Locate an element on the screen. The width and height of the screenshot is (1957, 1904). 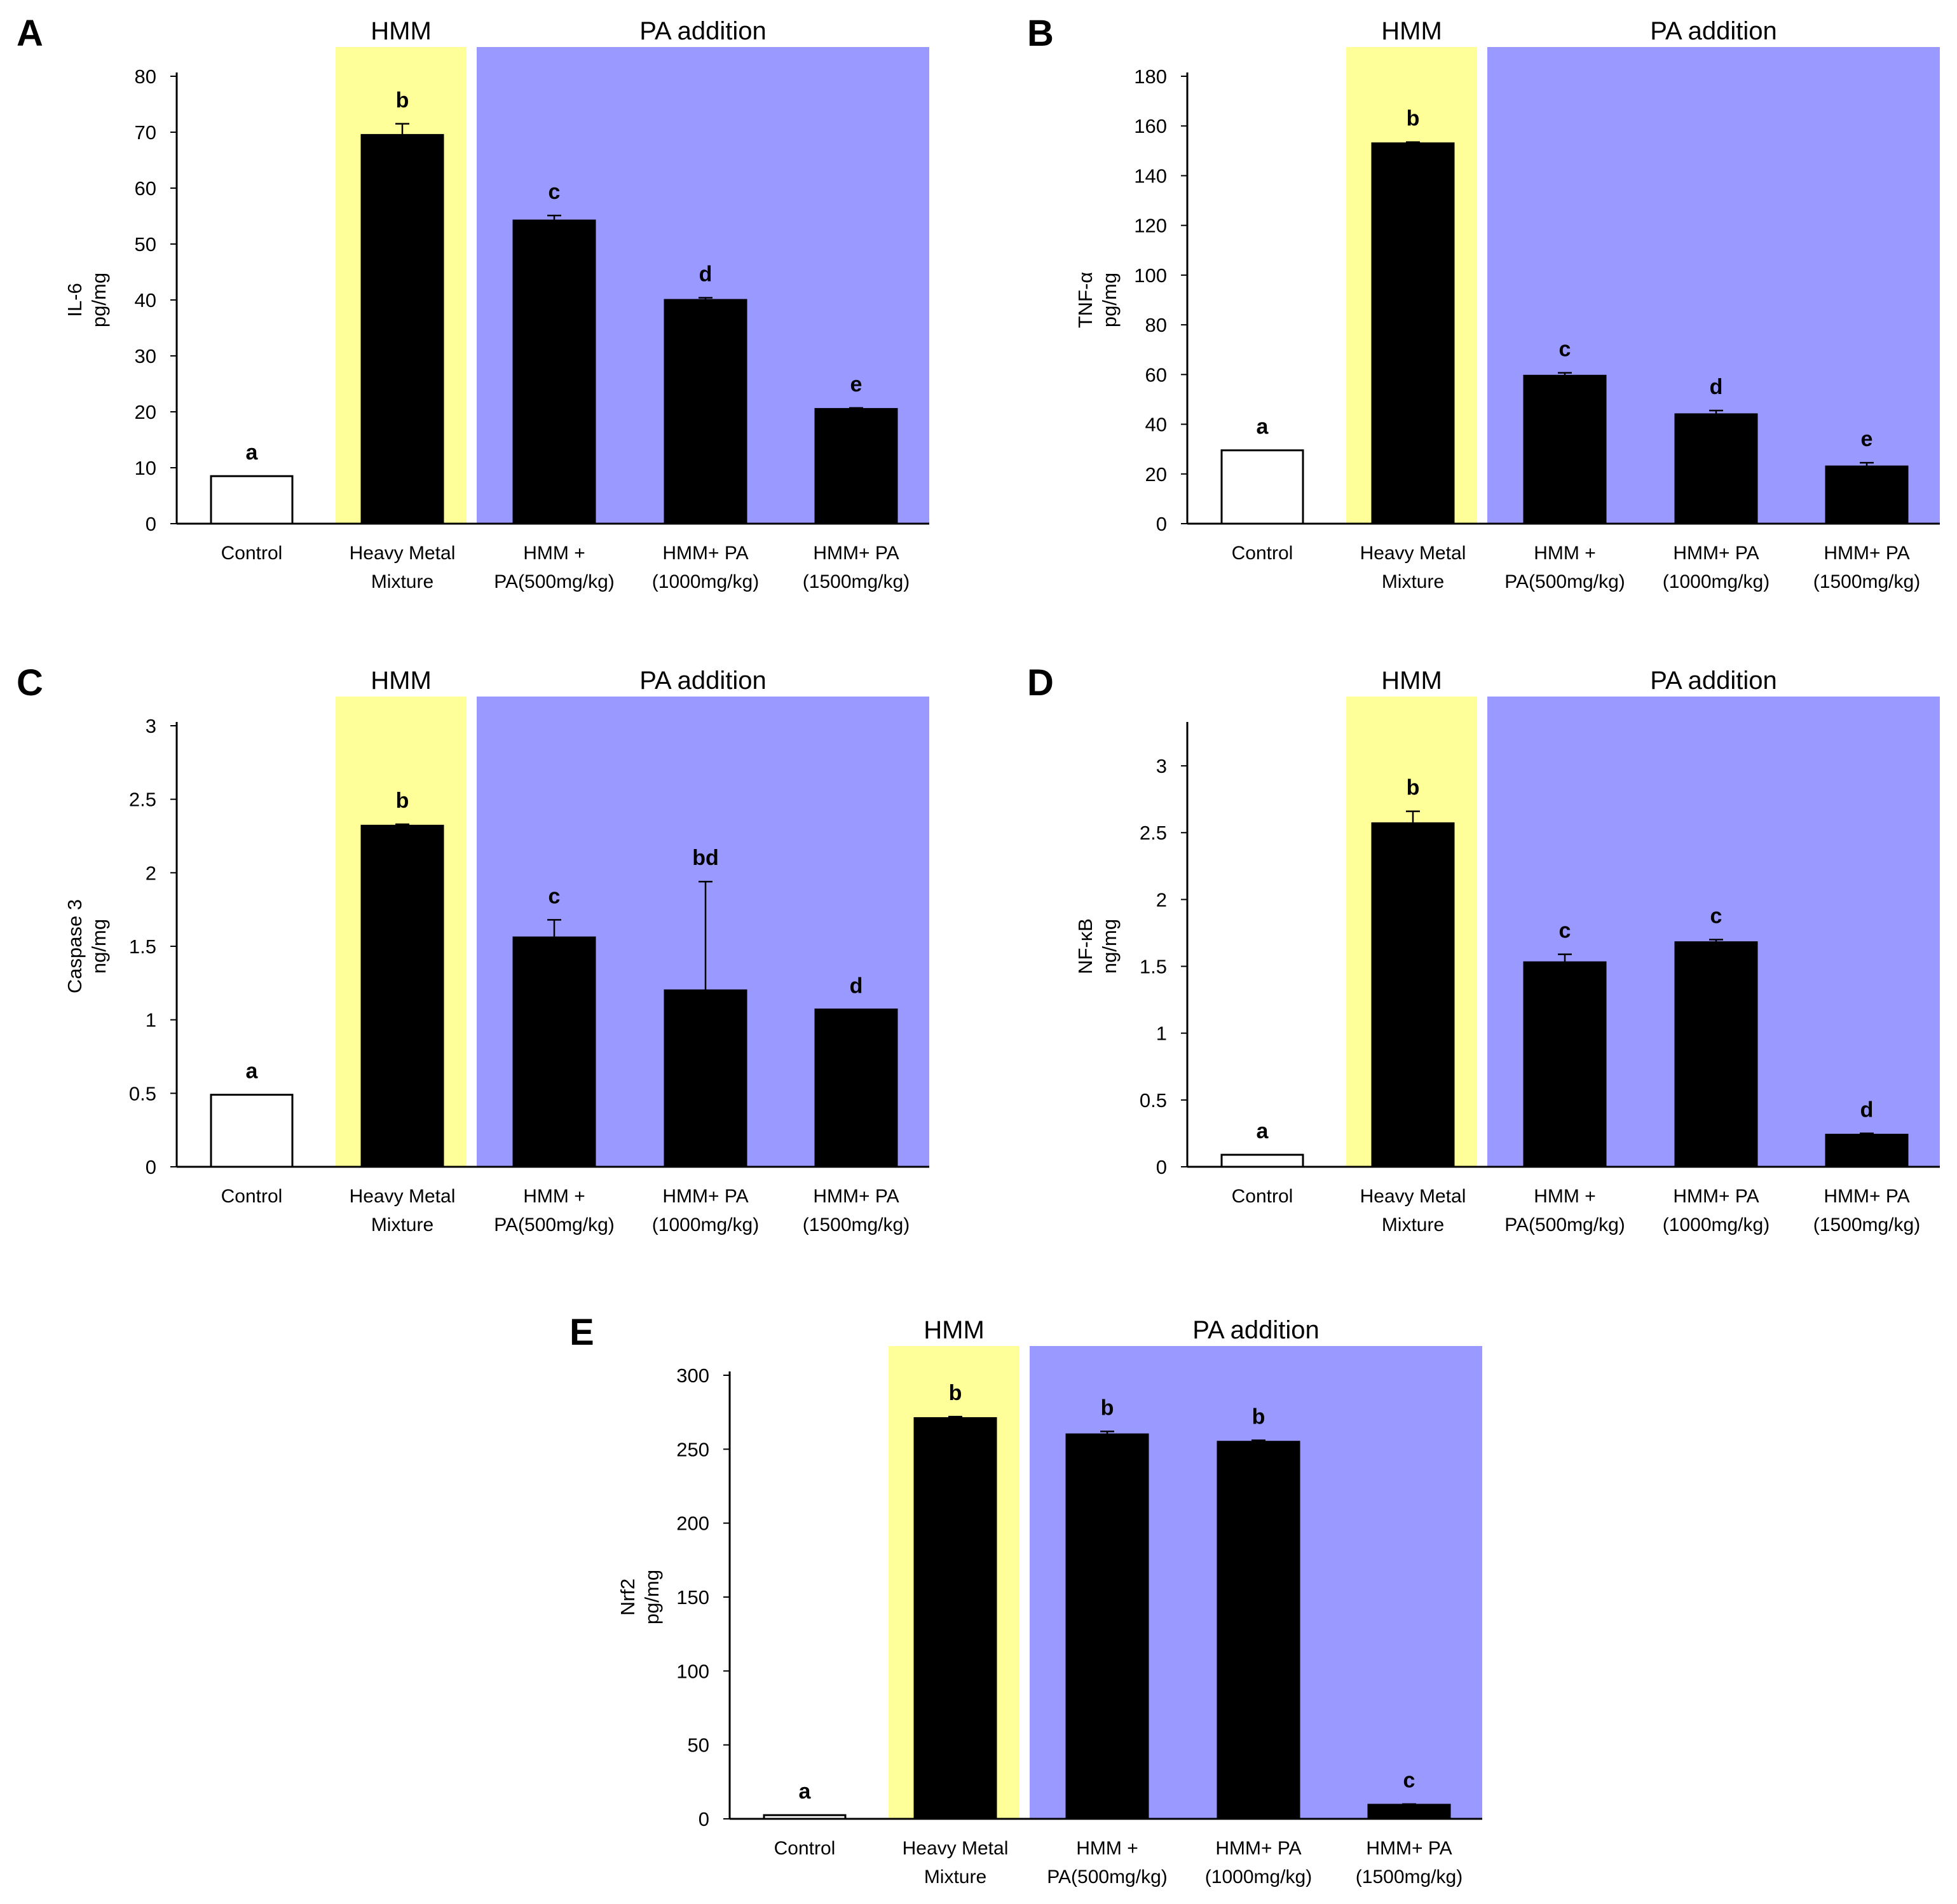
category-label-line: Control is located at coordinates (1262, 1196).